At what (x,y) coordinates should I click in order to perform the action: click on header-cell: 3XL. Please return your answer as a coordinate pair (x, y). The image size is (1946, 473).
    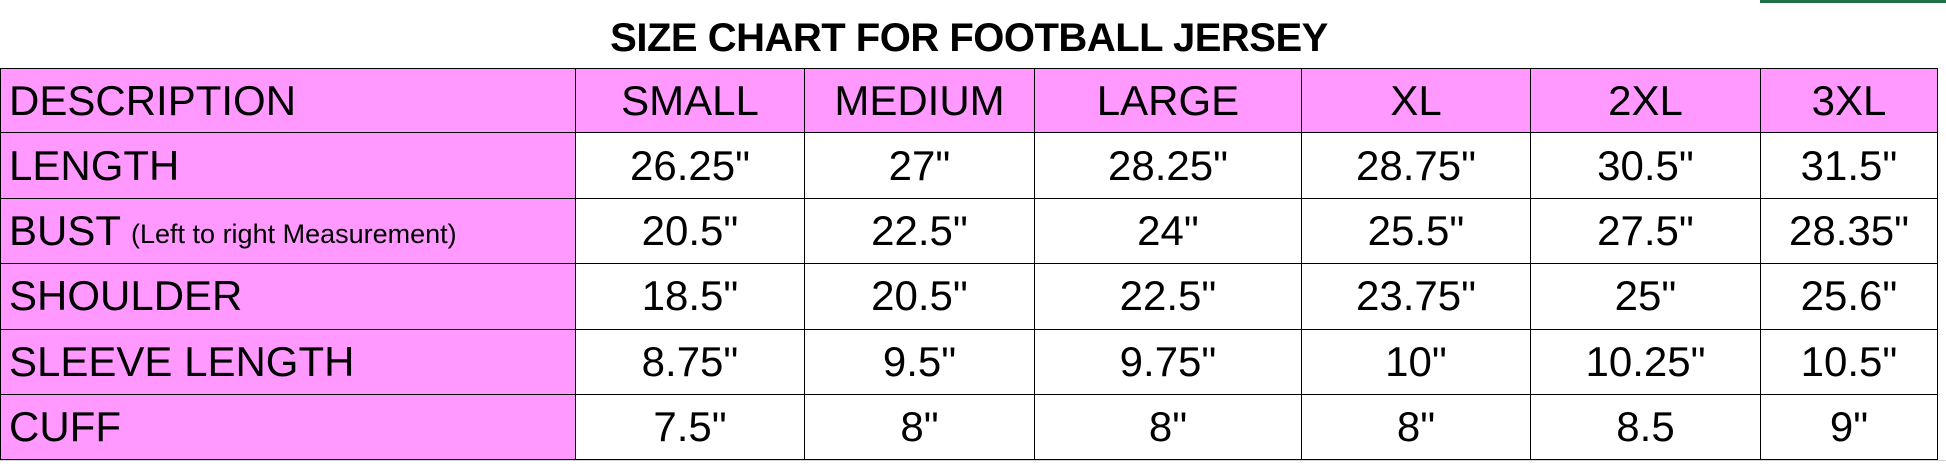
    Looking at the image, I should click on (1849, 101).